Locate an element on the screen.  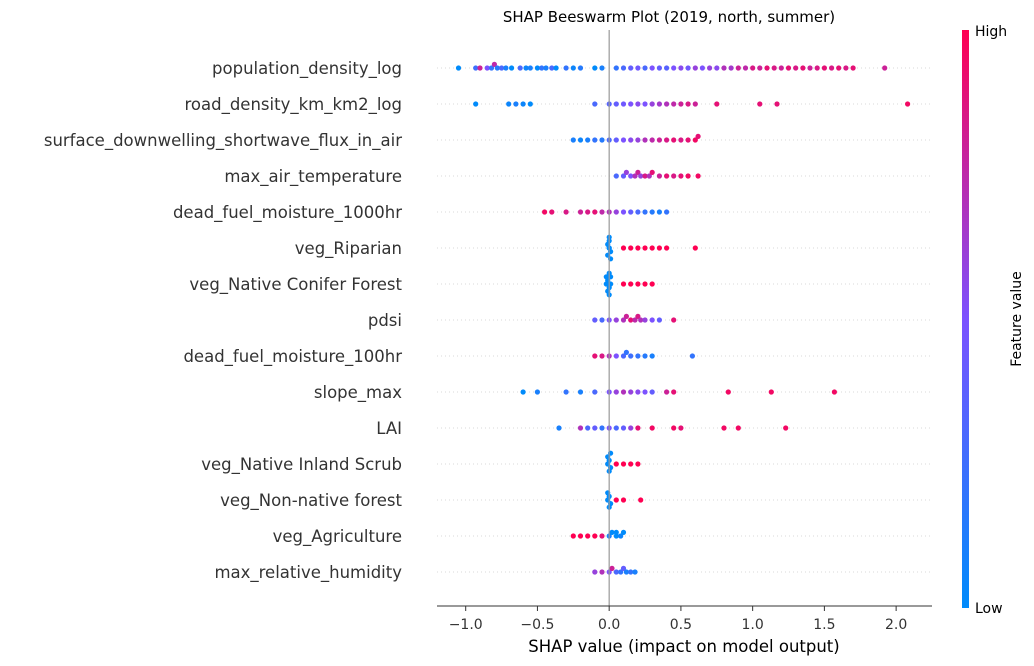
colorbar-high-label: High is located at coordinates (991, 32).